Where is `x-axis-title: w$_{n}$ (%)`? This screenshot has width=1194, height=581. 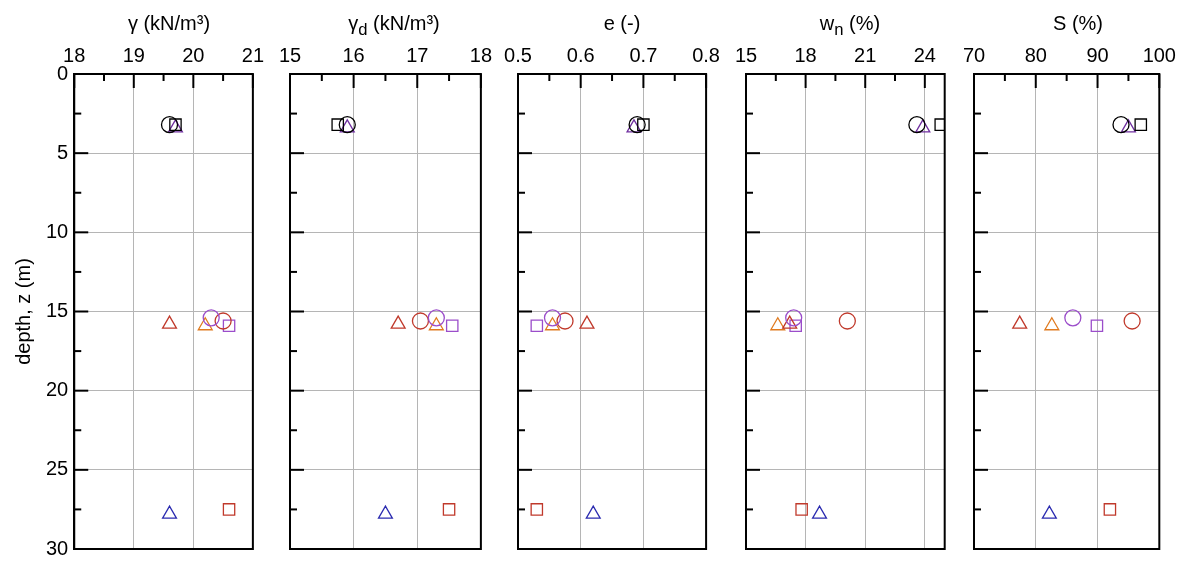 x-axis-title: w$_{n}$ (%) is located at coordinates (850, 25).